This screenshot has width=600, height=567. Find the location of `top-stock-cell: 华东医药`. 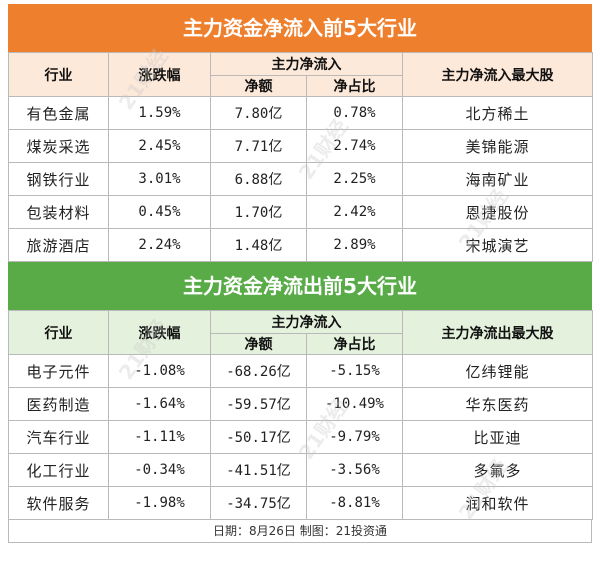

top-stock-cell: 华东医药 is located at coordinates (497, 404).